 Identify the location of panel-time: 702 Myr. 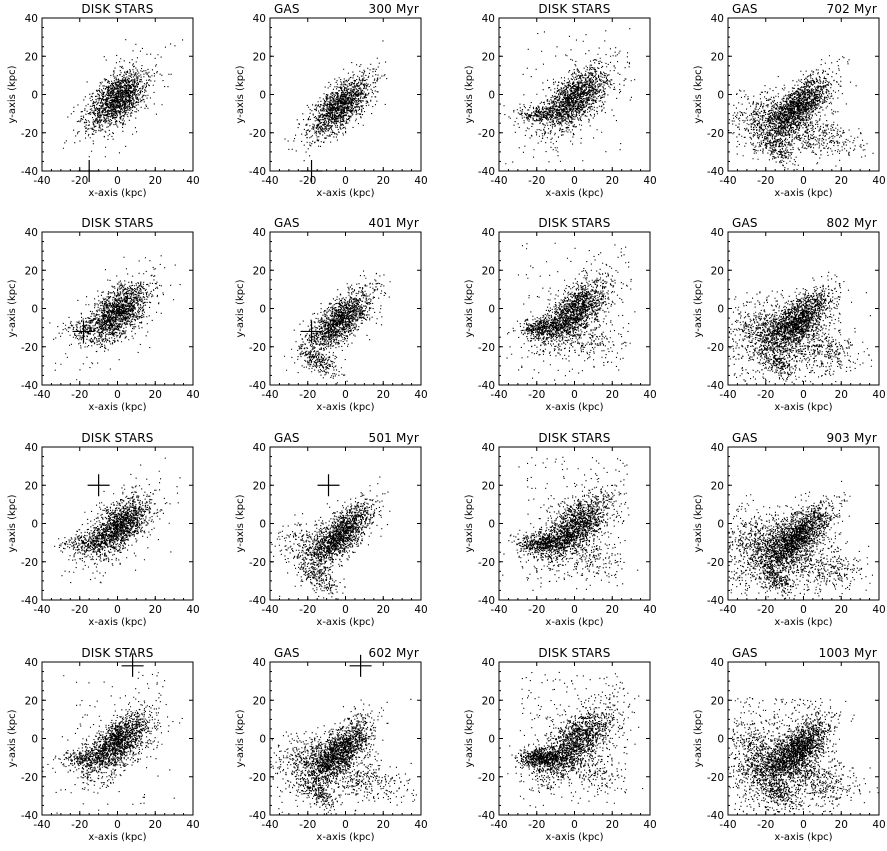
(851, 9).